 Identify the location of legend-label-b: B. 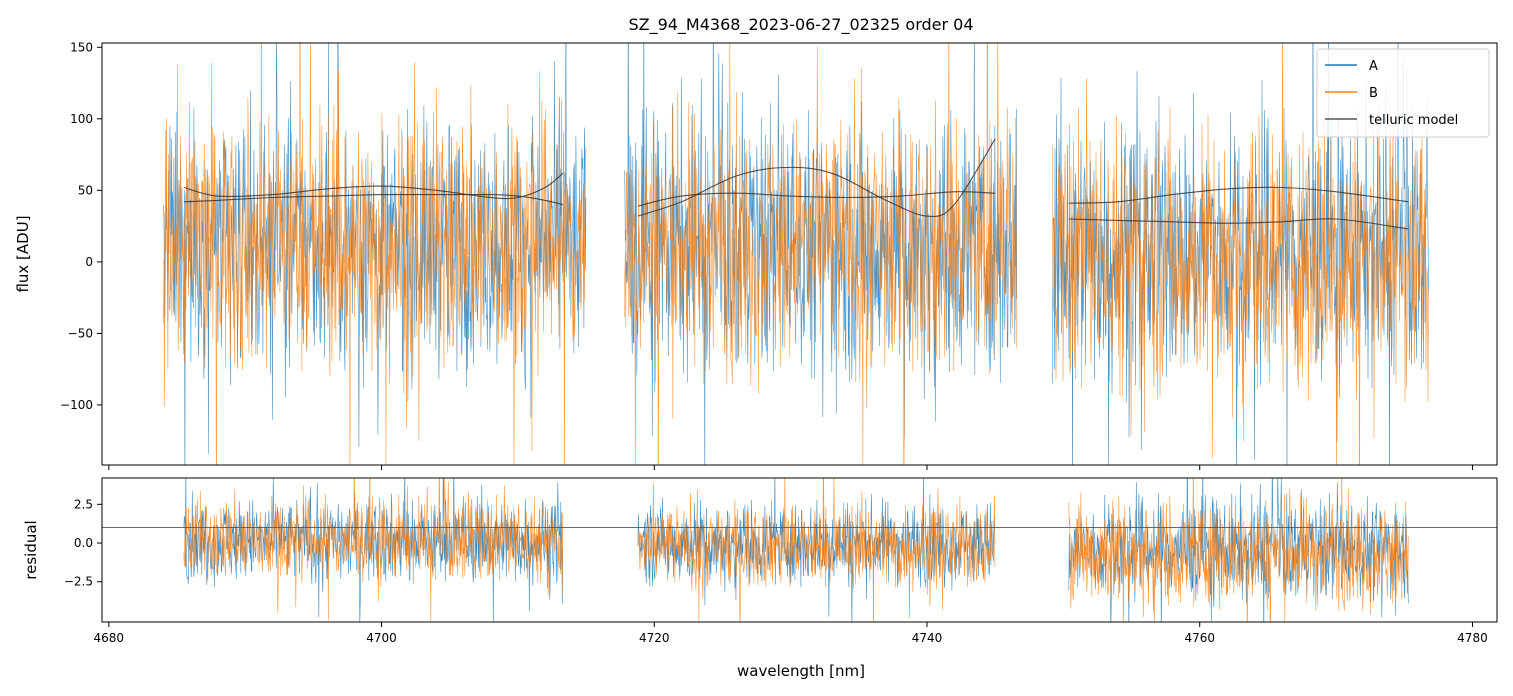
(1373, 93).